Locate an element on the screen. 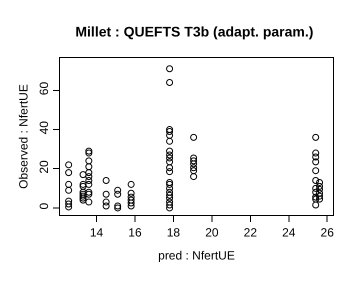 Image resolution: width=360 pixels, height=288 pixels. x-tick-label: 16 is located at coordinates (135, 232).